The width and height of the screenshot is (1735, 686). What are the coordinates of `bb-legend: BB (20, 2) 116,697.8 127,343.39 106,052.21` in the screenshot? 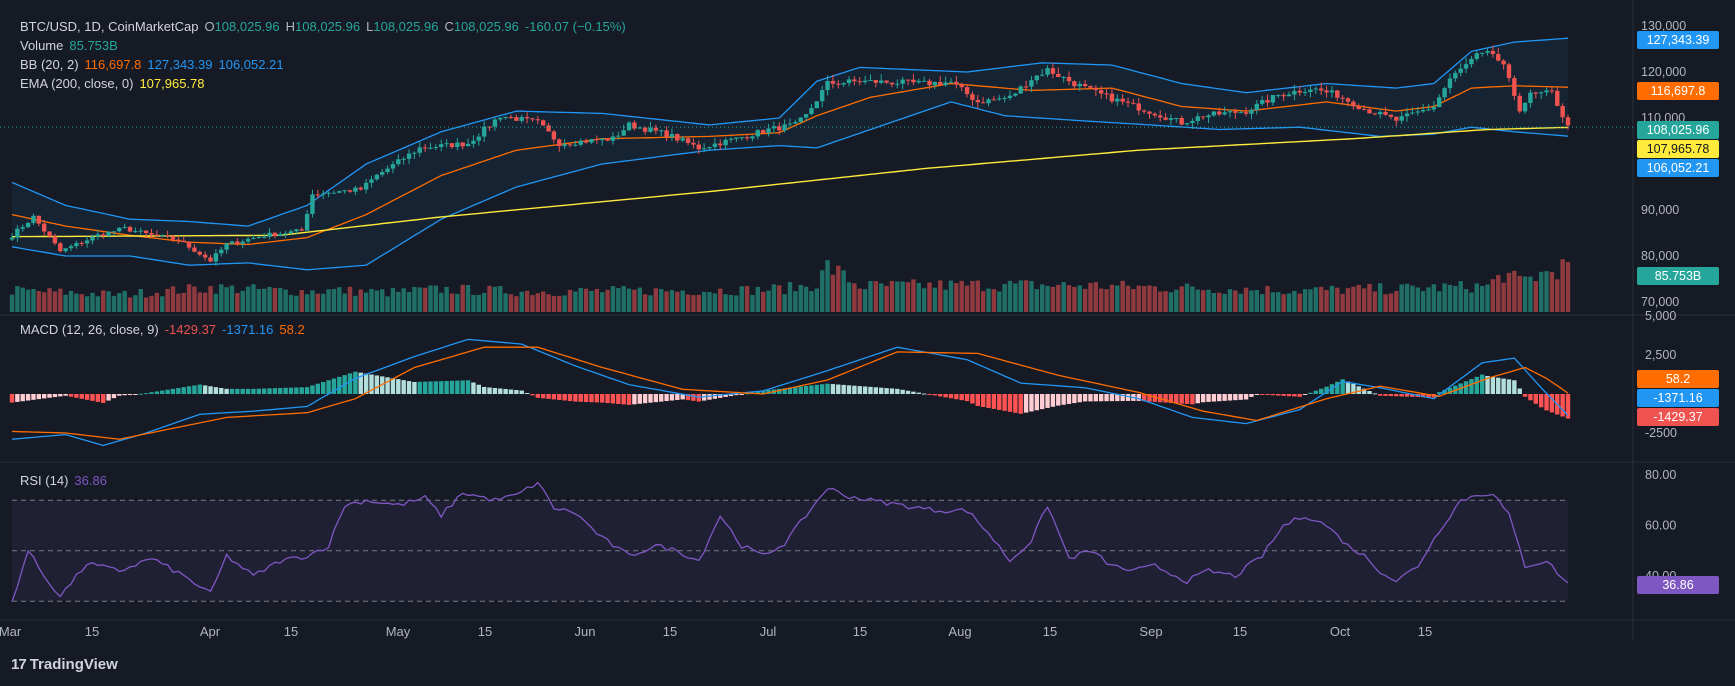 It's located at (155, 65).